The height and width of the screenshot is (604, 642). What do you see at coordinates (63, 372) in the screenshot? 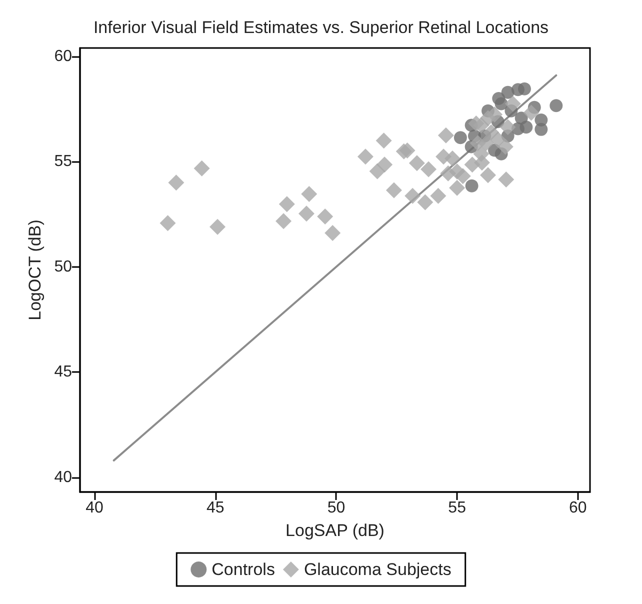
I see `y-tick-label: 45` at bounding box center [63, 372].